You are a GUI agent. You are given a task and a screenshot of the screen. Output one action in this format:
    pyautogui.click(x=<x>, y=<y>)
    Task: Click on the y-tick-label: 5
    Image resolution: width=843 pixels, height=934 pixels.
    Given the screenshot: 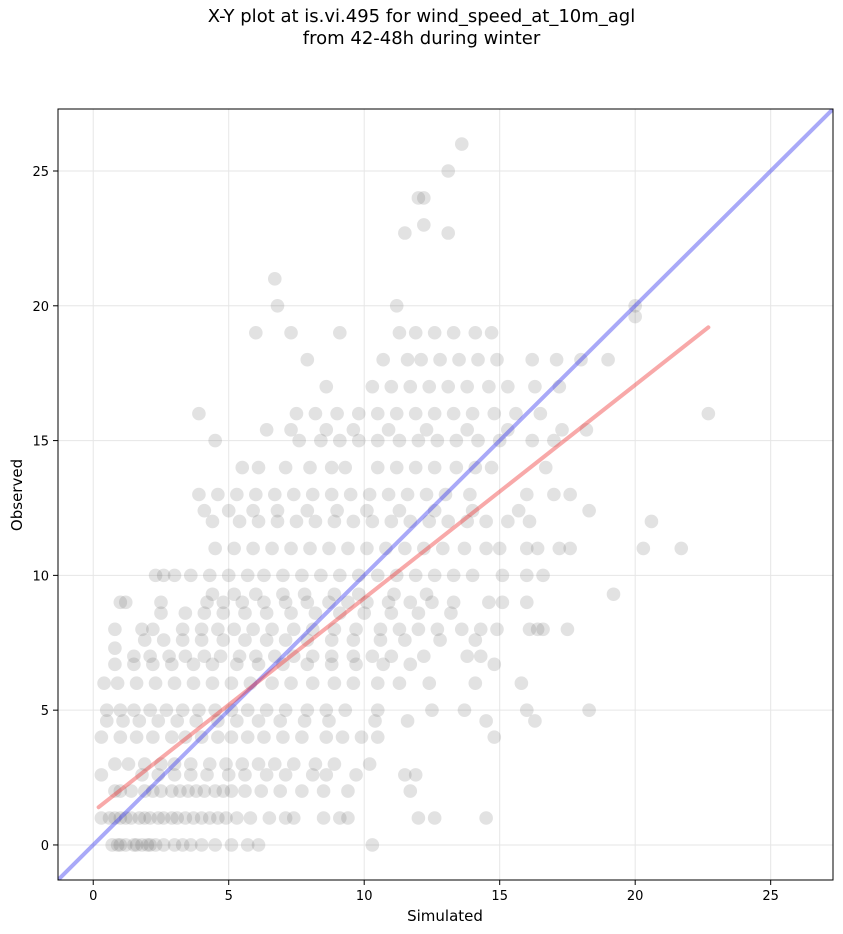 What is the action you would take?
    pyautogui.click(x=45, y=711)
    